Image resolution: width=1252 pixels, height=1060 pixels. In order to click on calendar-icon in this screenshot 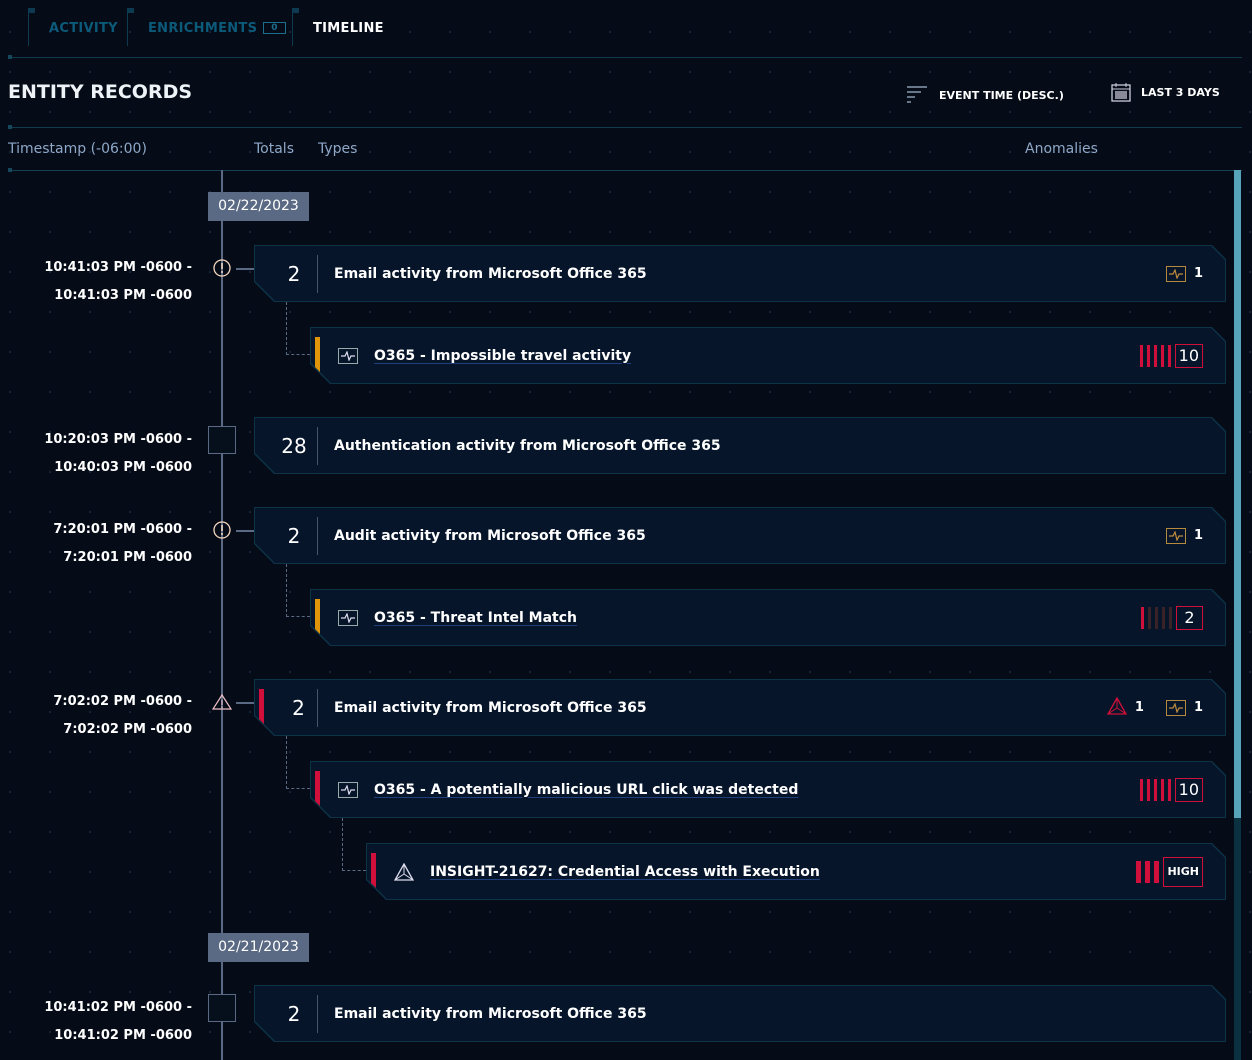, I will do `click(1121, 92)`.